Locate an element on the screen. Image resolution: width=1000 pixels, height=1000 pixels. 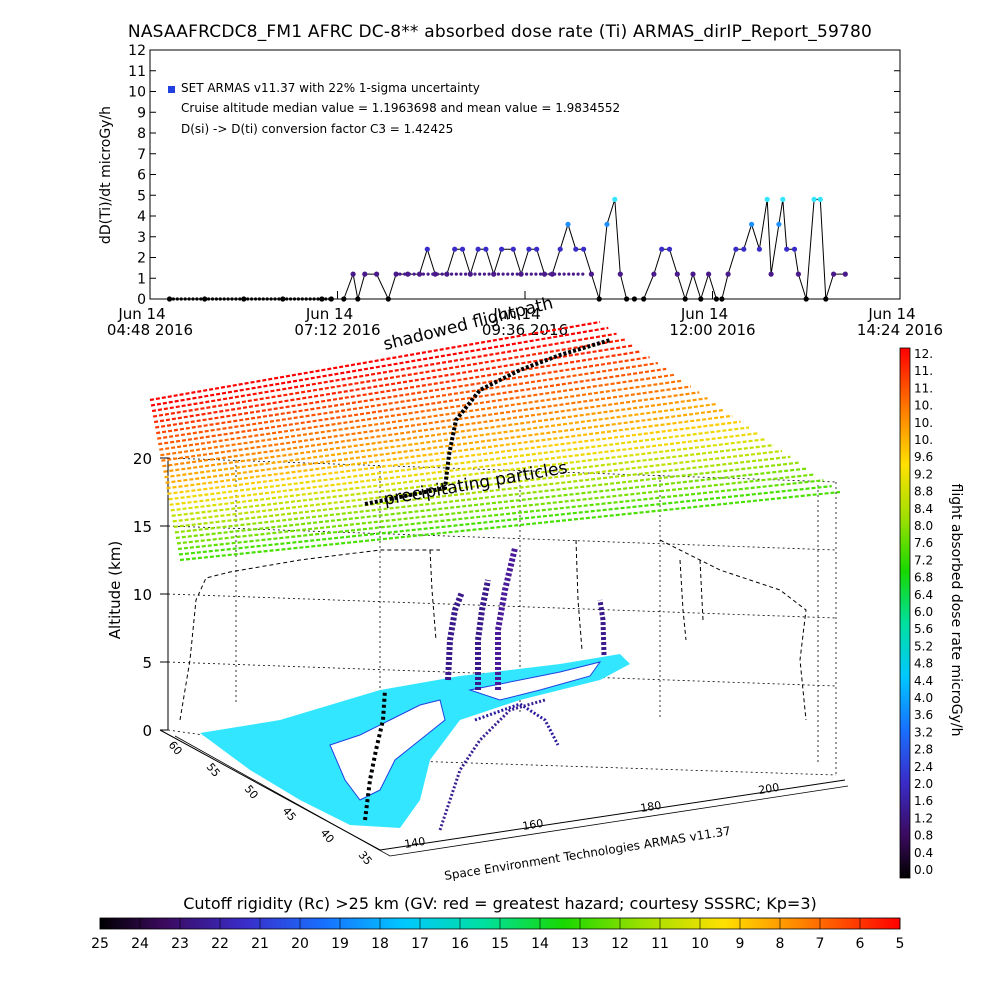
ytick-label: 10 is located at coordinates (137, 93).